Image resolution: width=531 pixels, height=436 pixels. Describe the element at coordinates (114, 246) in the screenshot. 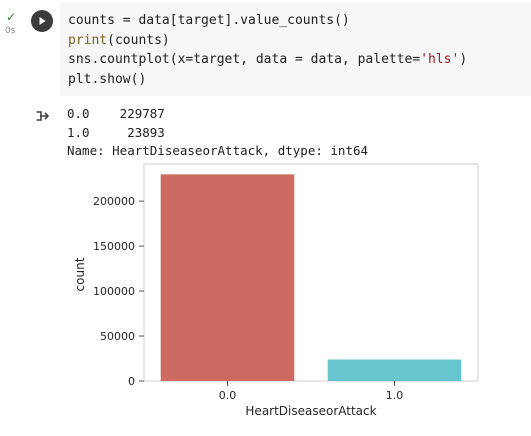

I see `y-tick-label: 150000` at that location.